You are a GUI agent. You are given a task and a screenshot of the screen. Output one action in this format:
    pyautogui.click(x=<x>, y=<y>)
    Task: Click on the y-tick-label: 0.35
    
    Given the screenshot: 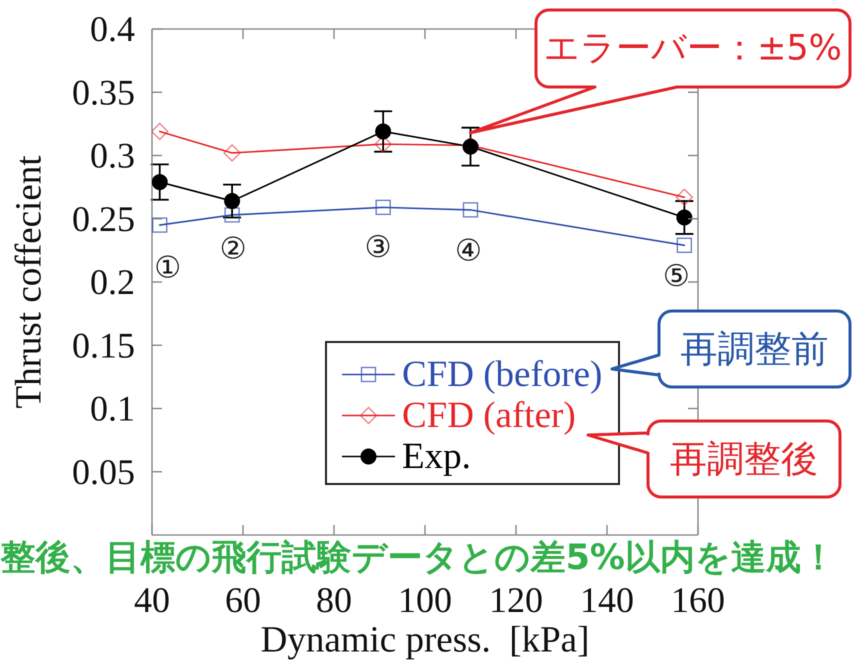 What is the action you would take?
    pyautogui.click(x=103, y=92)
    